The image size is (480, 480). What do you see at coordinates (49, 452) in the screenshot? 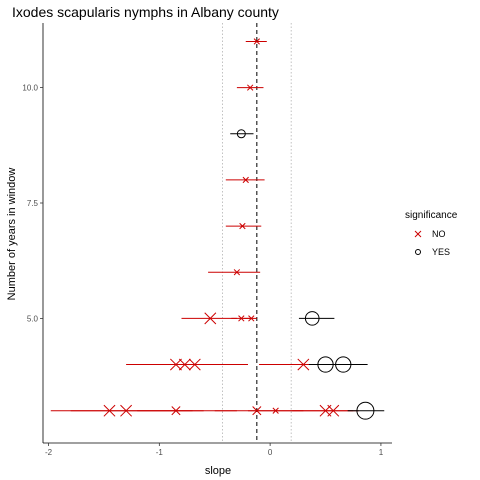
I see `x-tick-label: -2` at bounding box center [49, 452].